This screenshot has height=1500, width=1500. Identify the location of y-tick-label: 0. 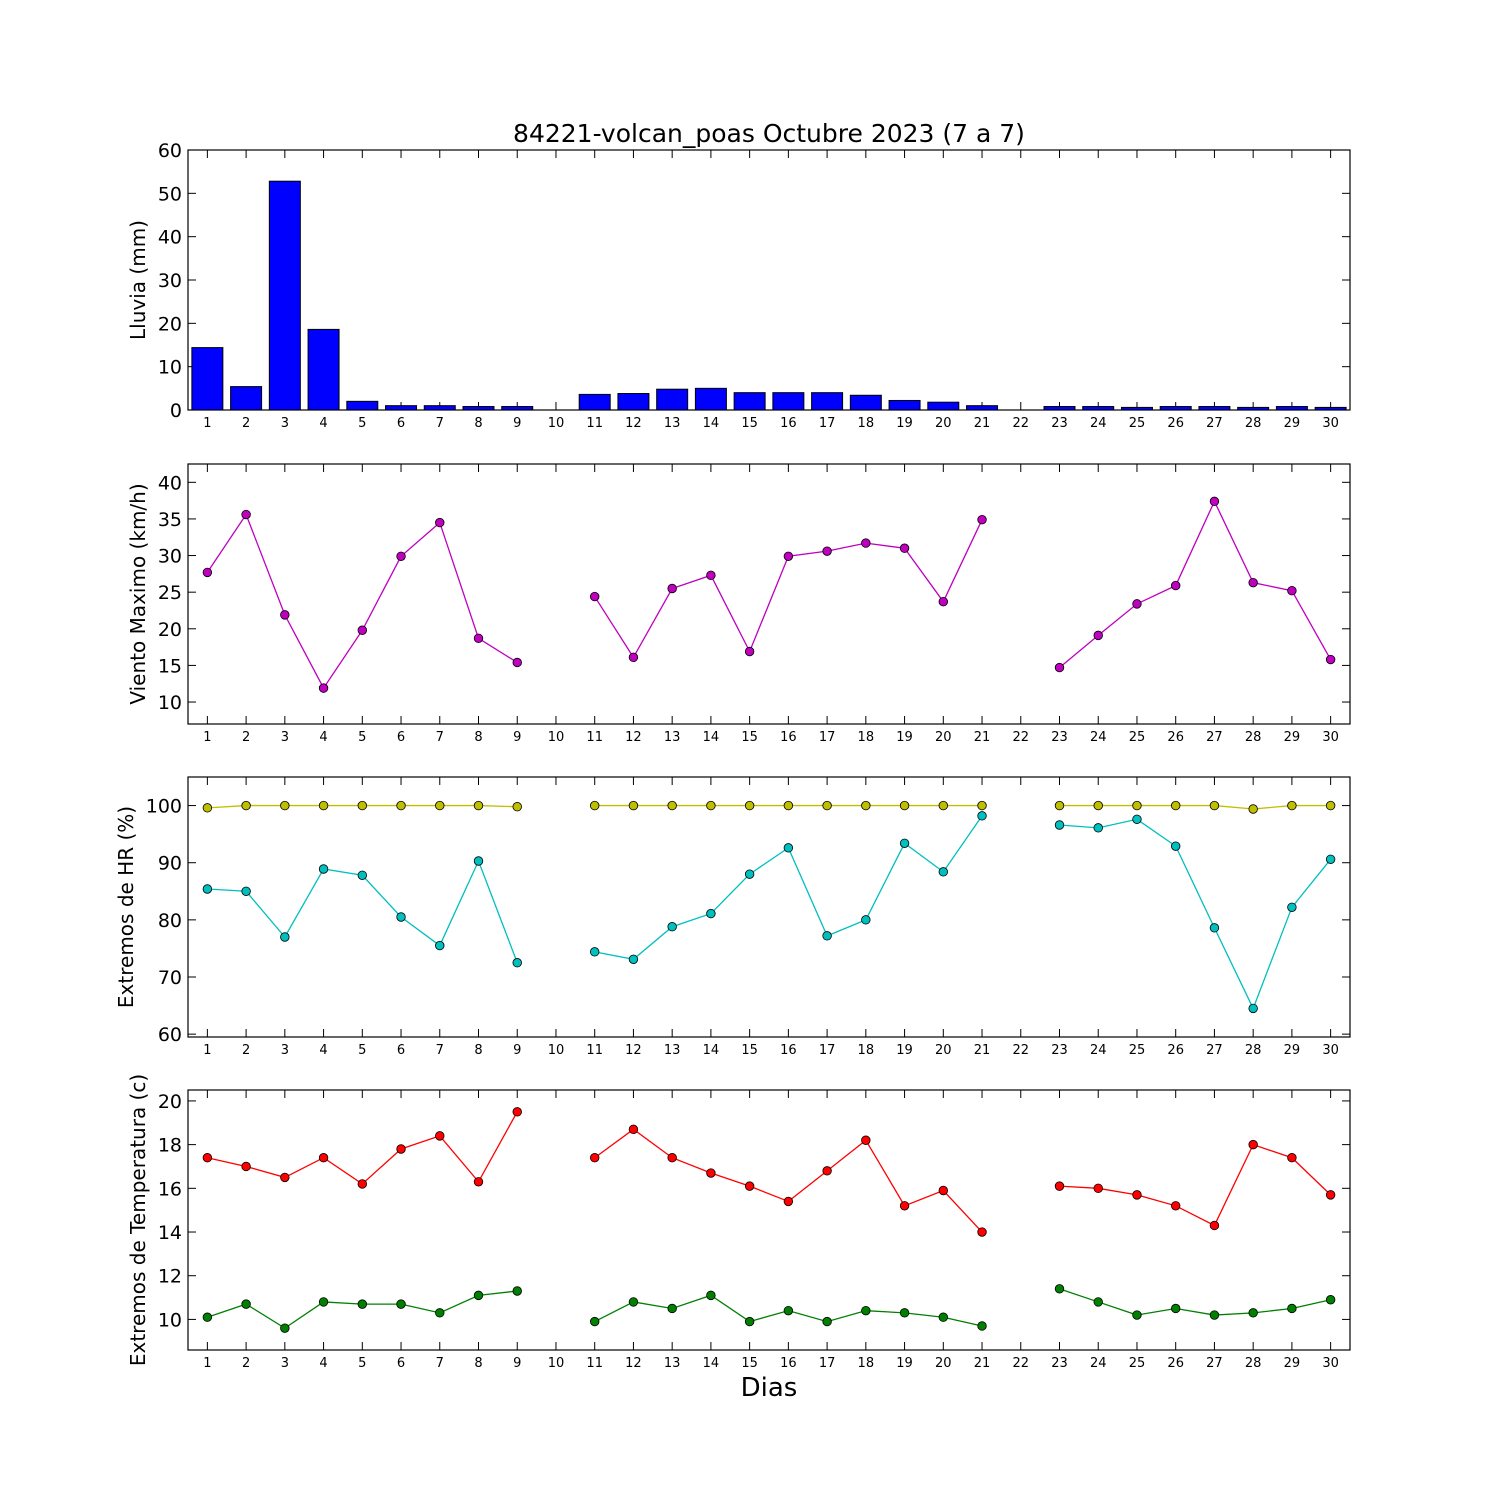
(176, 411).